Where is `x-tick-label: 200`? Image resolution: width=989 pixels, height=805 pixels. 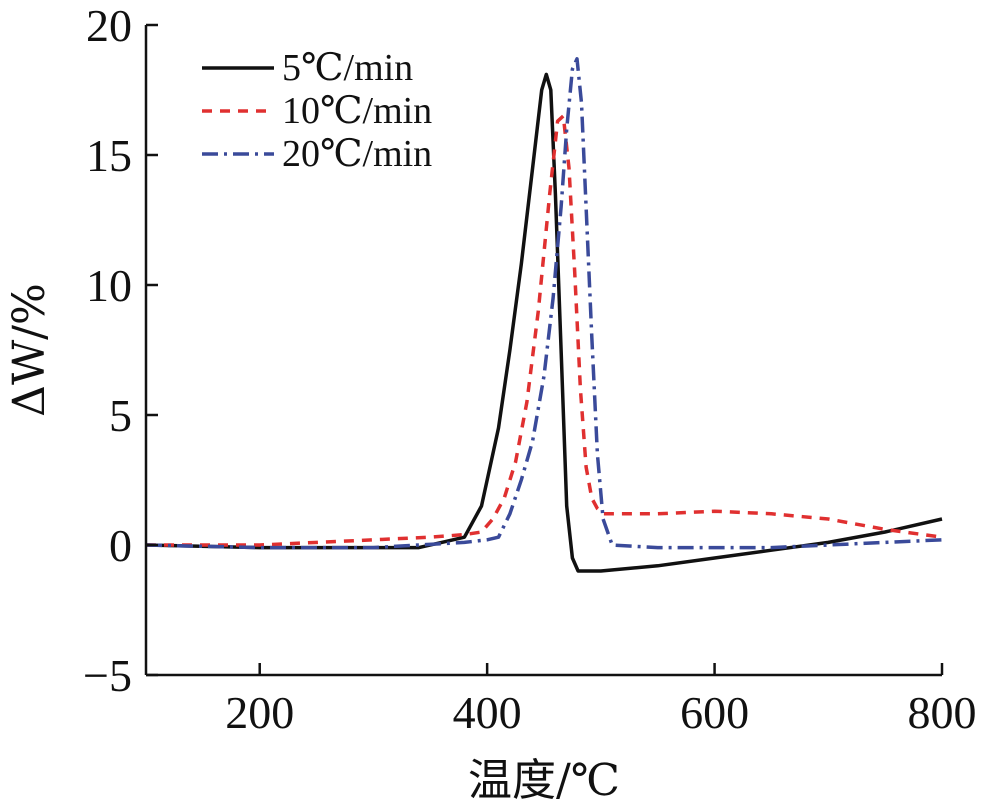 x-tick-label: 200 is located at coordinates (259, 712).